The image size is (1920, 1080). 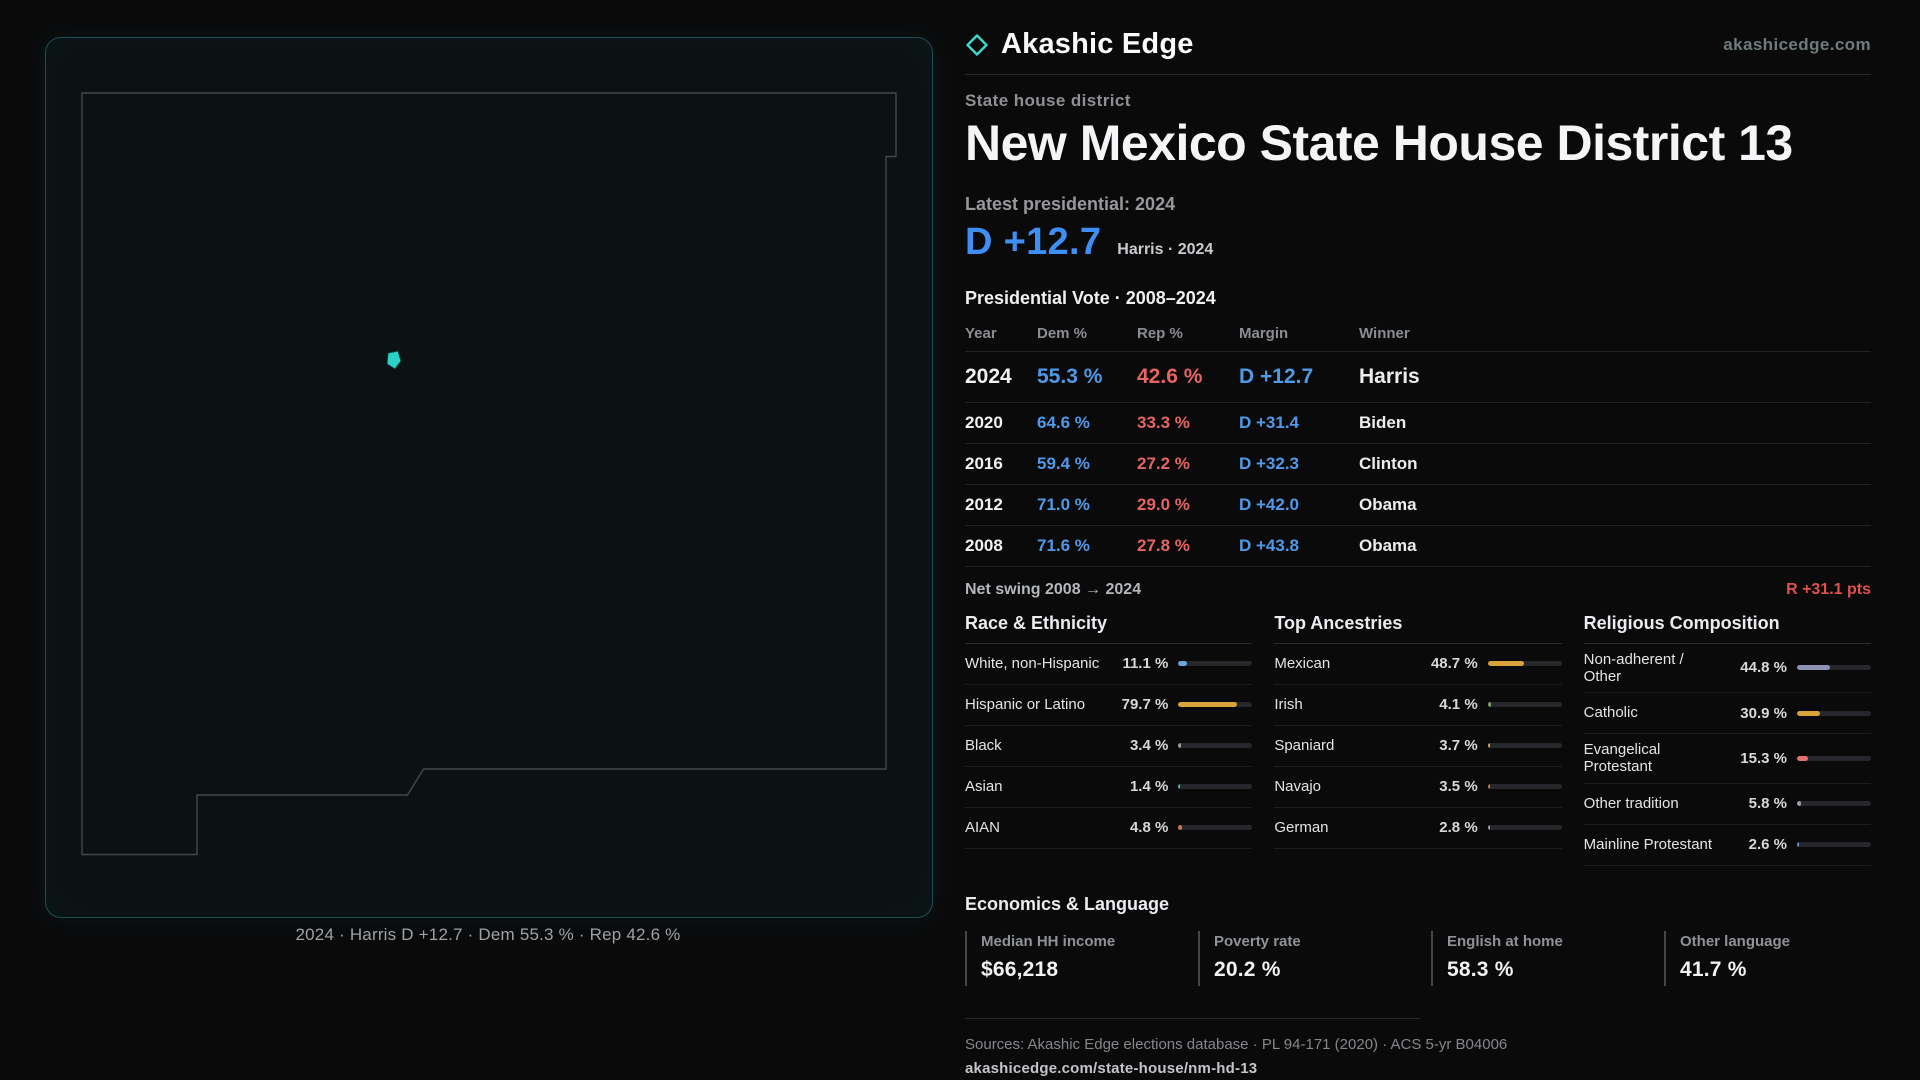 What do you see at coordinates (1247, 969) in the screenshot?
I see `stat-value: 20.2 %` at bounding box center [1247, 969].